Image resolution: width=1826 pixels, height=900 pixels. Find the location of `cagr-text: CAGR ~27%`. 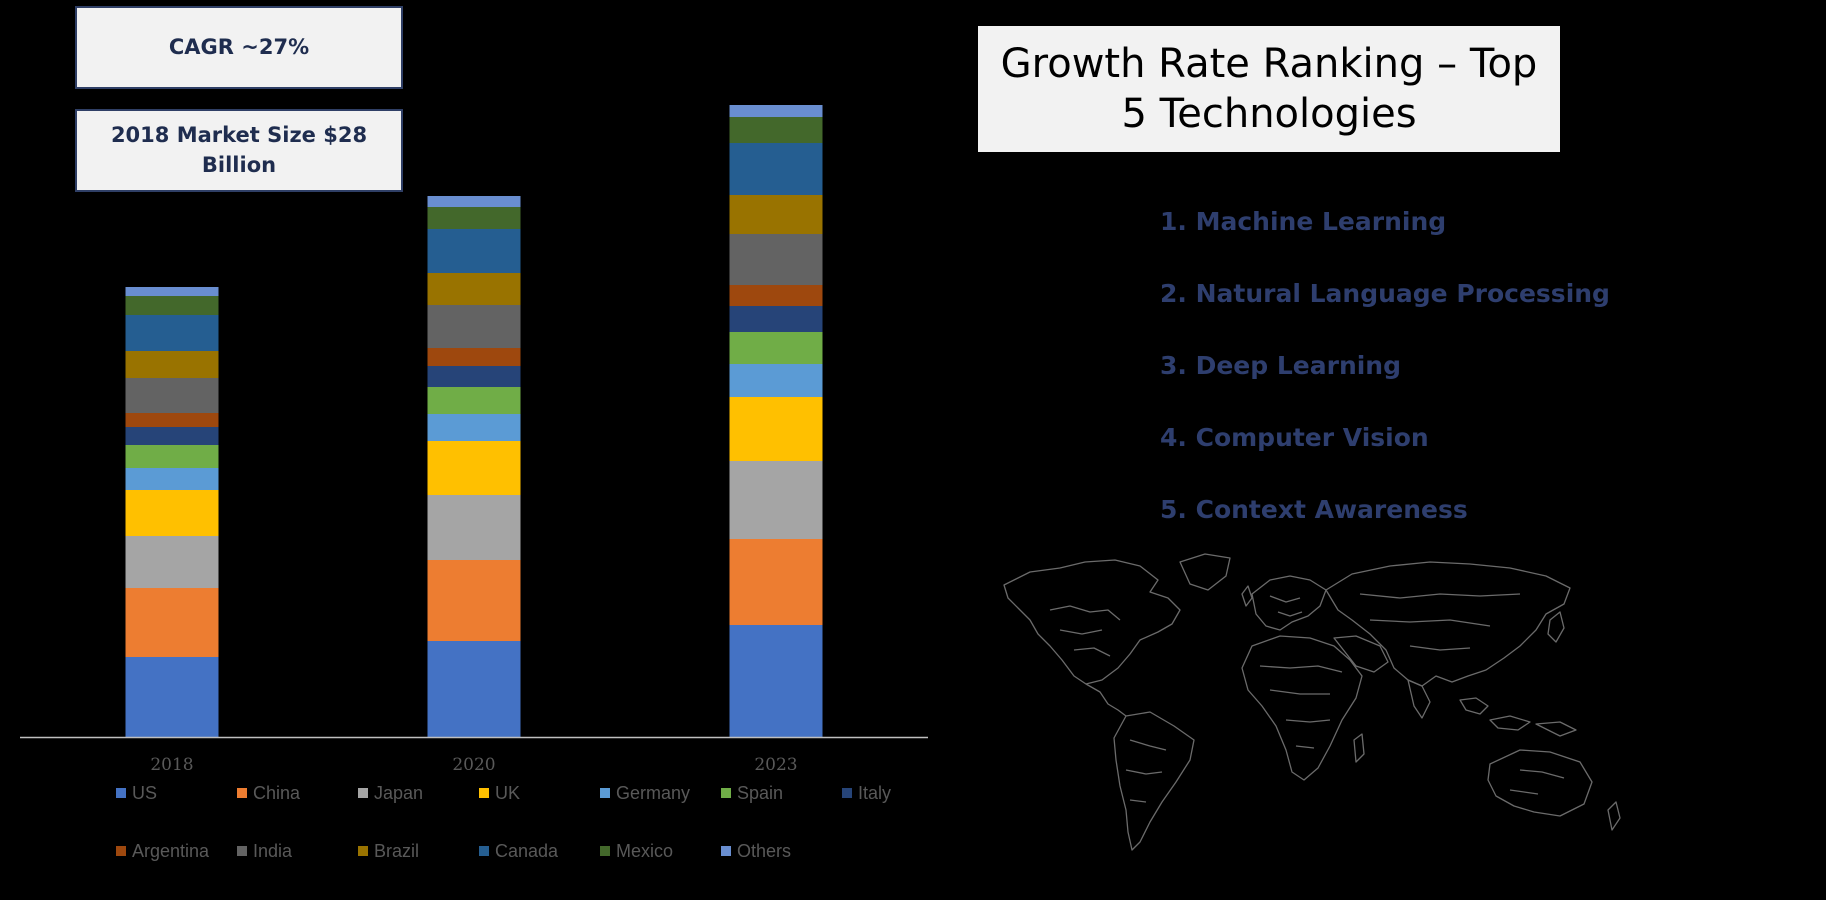

cagr-text: CAGR ~27% is located at coordinates (239, 46).